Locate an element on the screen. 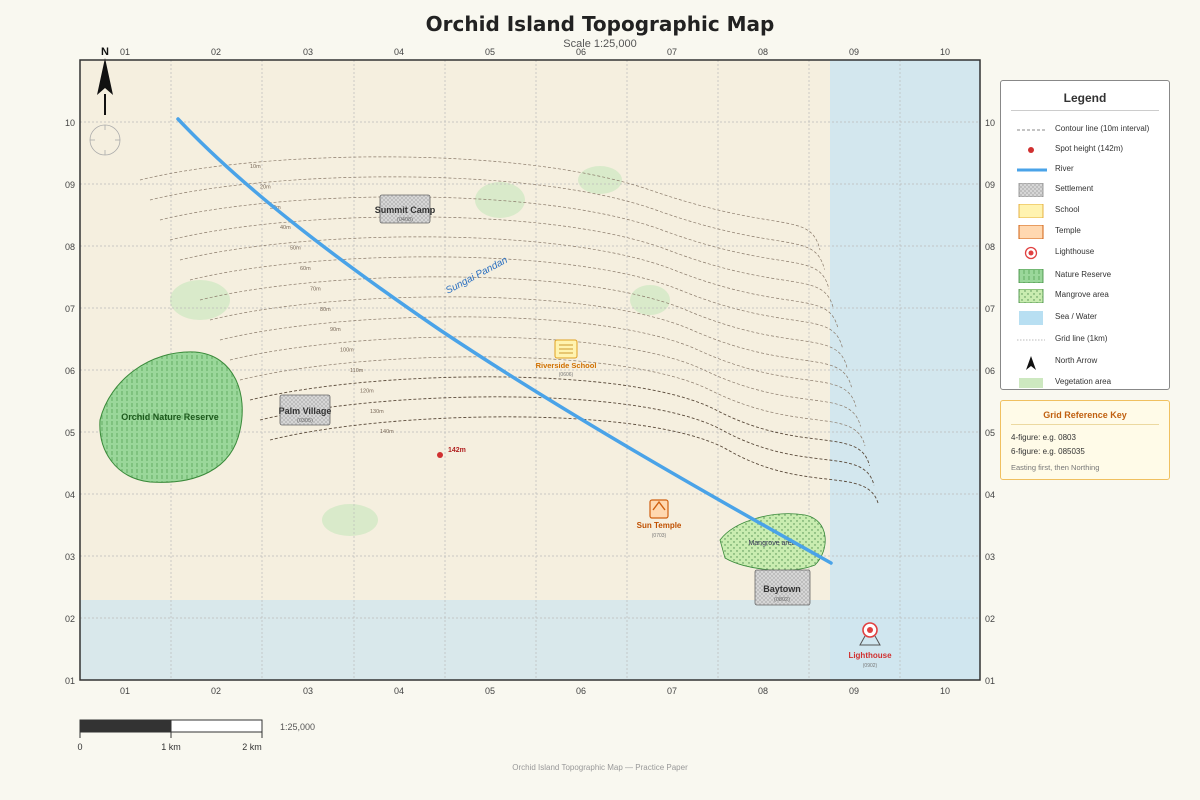 This screenshot has height=800, width=1200. mangrove-area is located at coordinates (772, 542).